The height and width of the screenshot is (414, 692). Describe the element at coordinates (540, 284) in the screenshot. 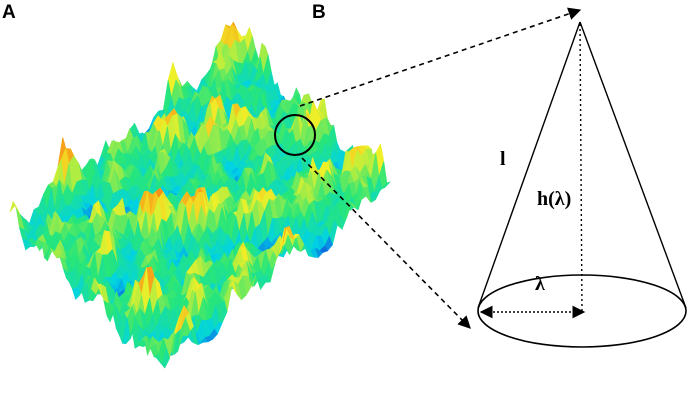

I see `radius-label: λ` at that location.